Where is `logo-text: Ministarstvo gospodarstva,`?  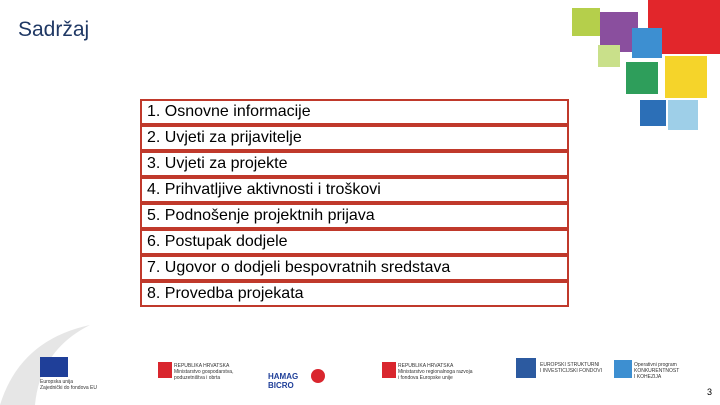
logo-text: Ministarstvo gospodarstva, is located at coordinates (204, 372).